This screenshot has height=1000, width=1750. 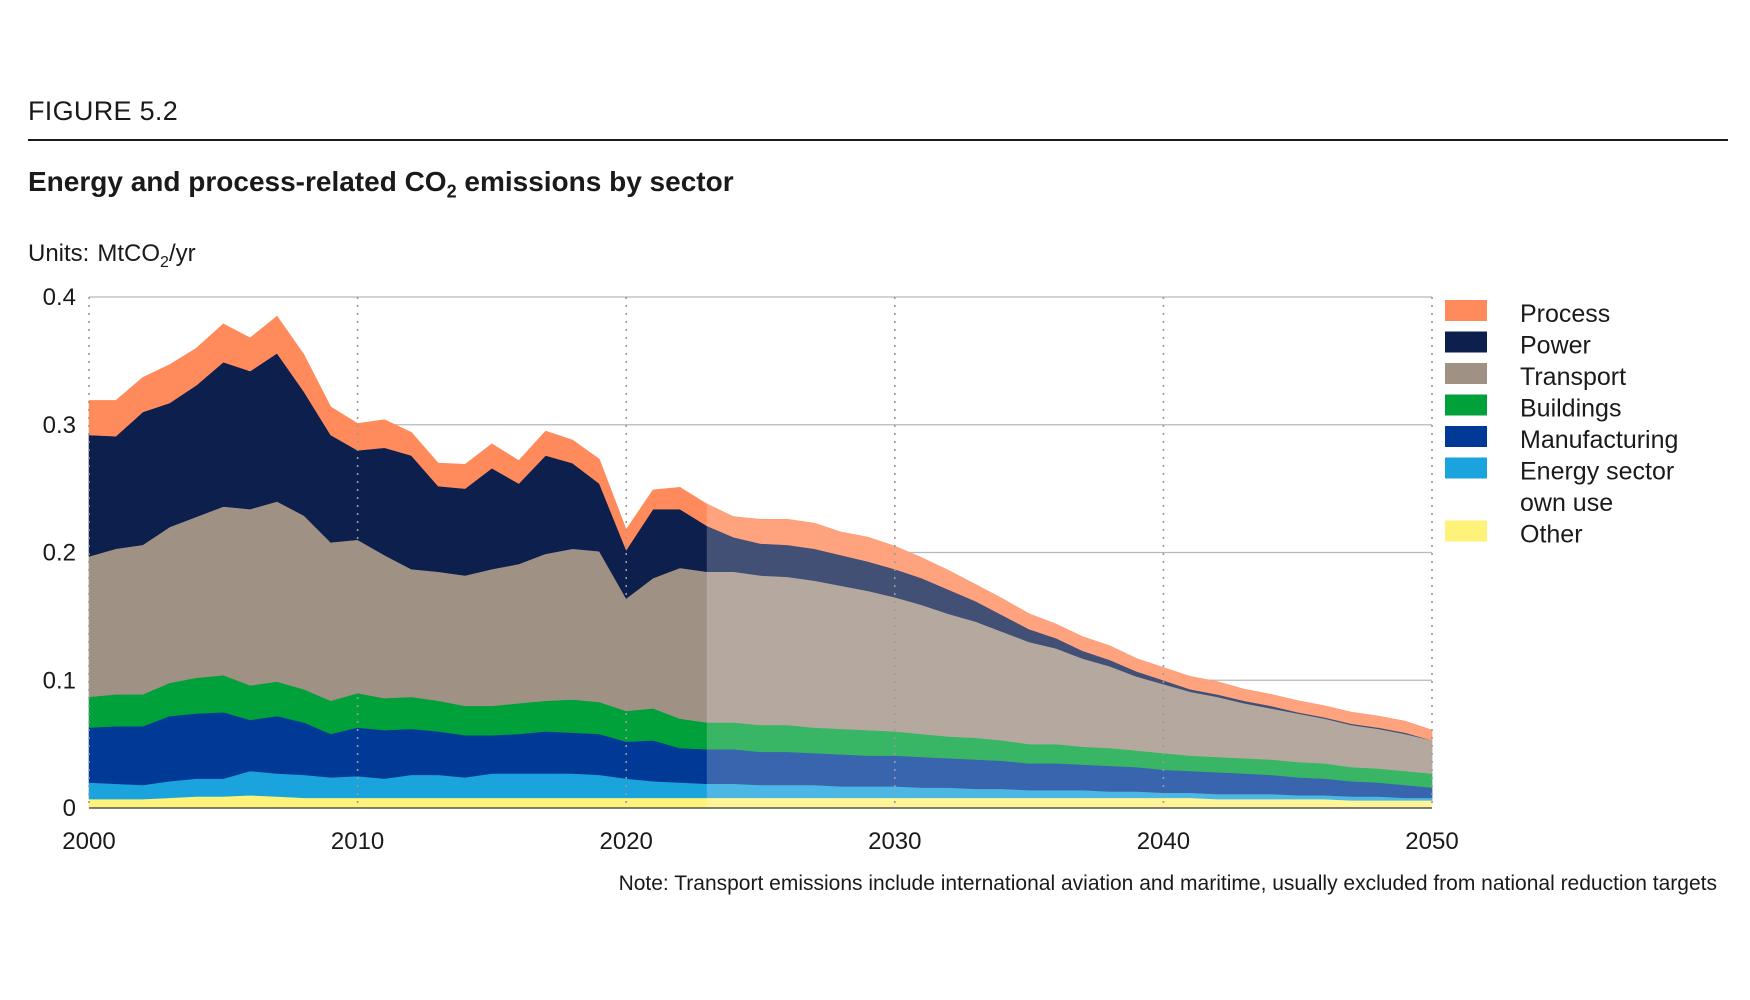 What do you see at coordinates (1566, 503) in the screenshot?
I see `legend-label-line2: own use` at bounding box center [1566, 503].